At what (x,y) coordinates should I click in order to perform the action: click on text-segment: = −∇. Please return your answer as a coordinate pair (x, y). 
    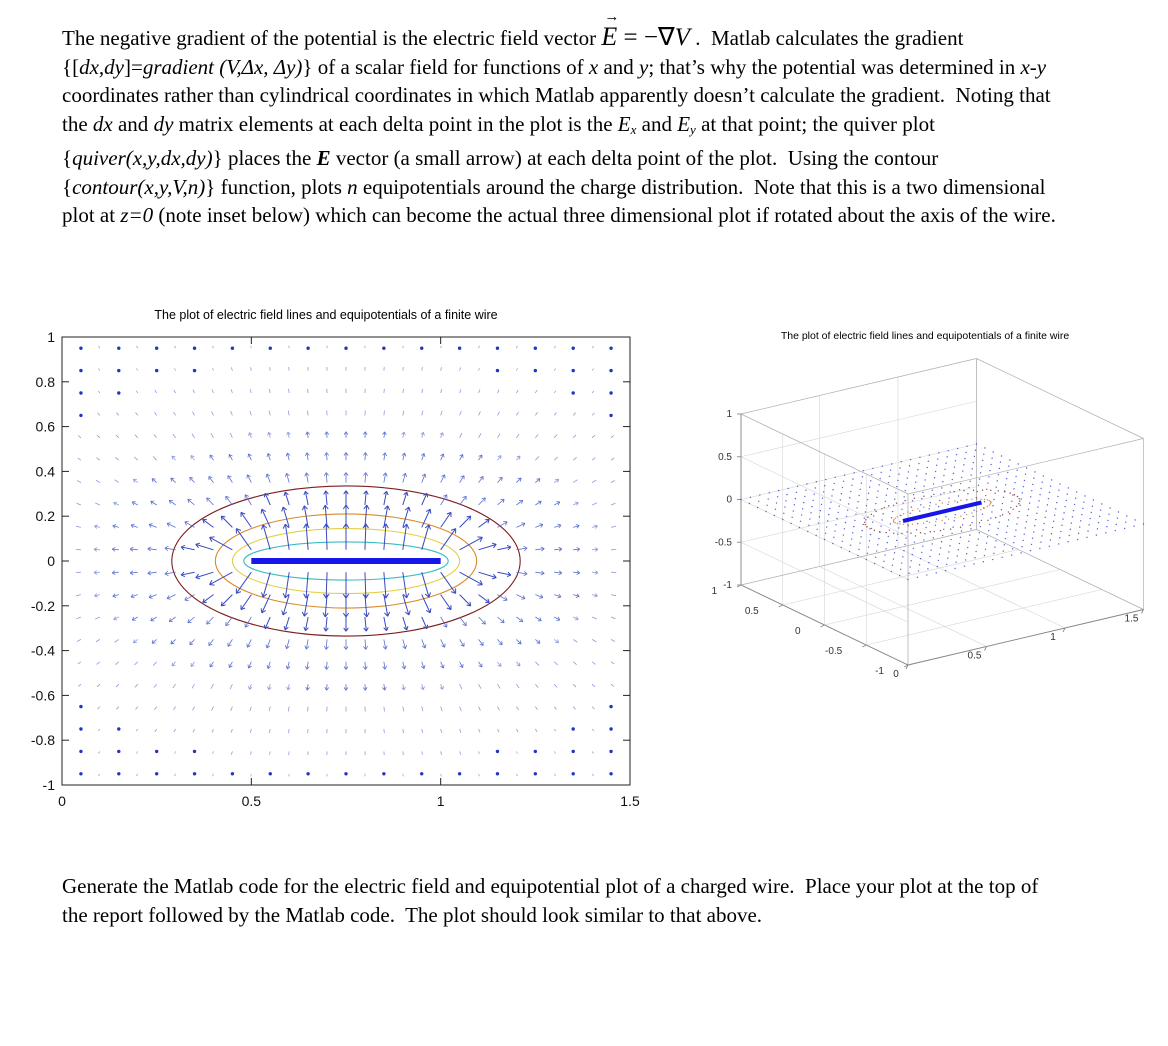
    Looking at the image, I should click on (646, 37).